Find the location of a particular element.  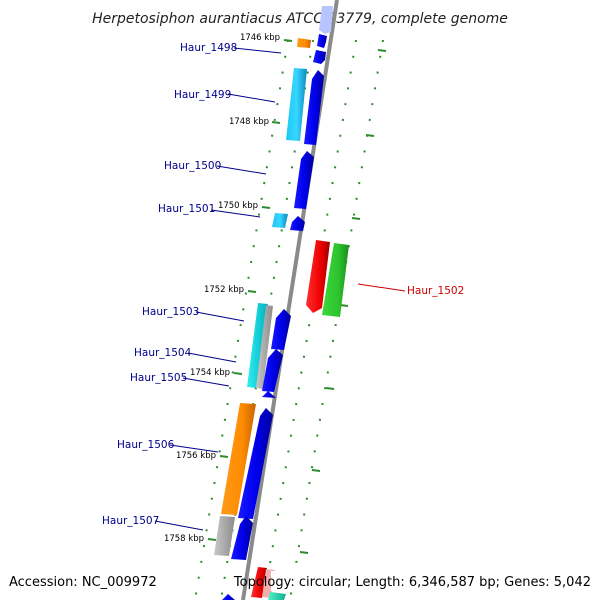

gene-arrow-1497-b is located at coordinates (319, 57).